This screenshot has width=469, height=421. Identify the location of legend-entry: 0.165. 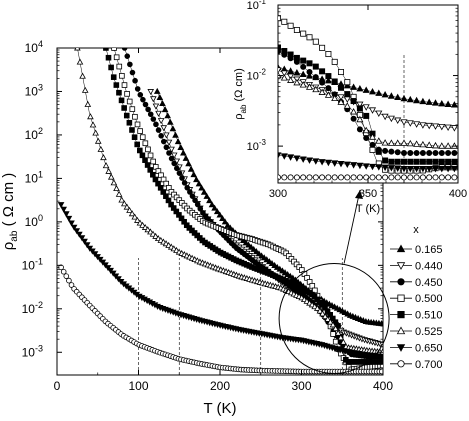
(416, 250).